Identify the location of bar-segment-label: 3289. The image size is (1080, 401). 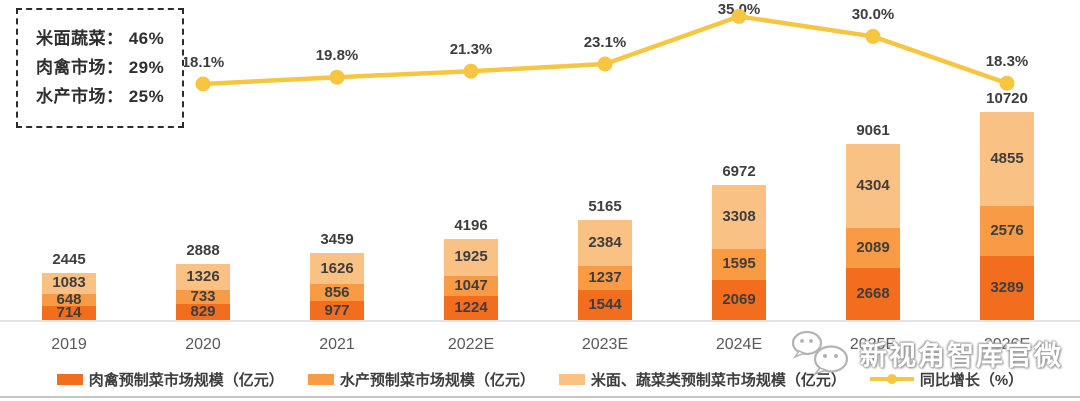
(1007, 288).